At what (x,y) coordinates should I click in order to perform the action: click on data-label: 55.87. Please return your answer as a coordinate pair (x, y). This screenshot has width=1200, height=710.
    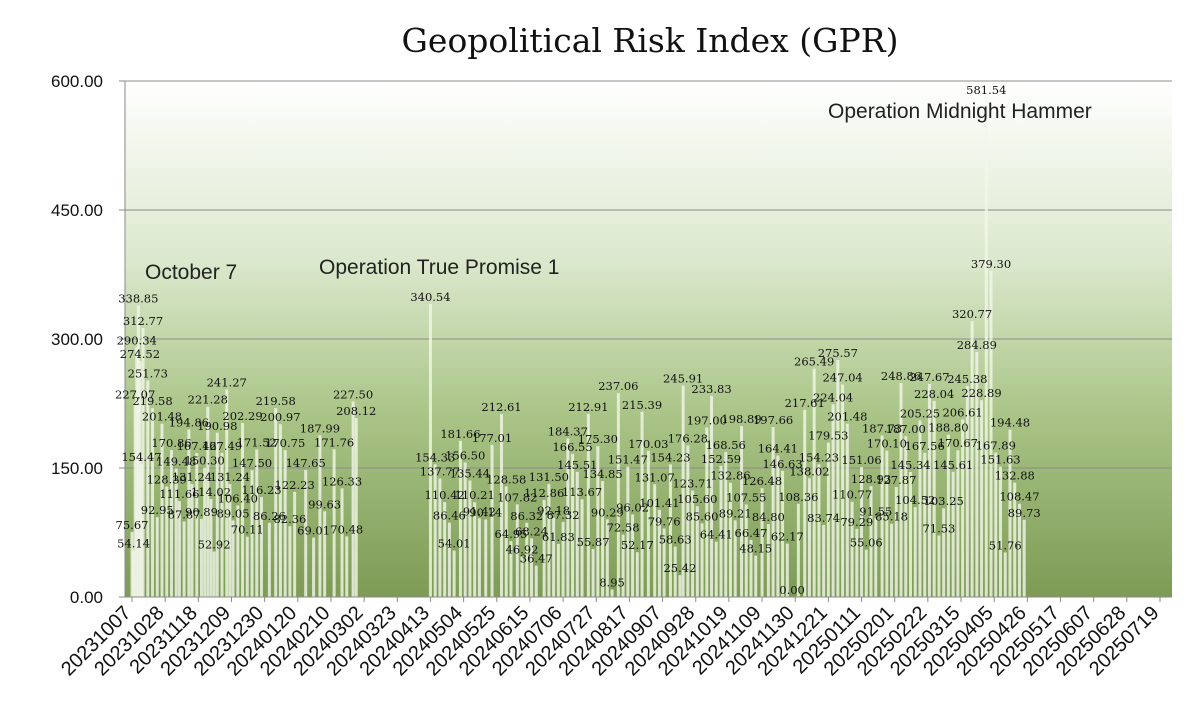
    Looking at the image, I should click on (593, 542).